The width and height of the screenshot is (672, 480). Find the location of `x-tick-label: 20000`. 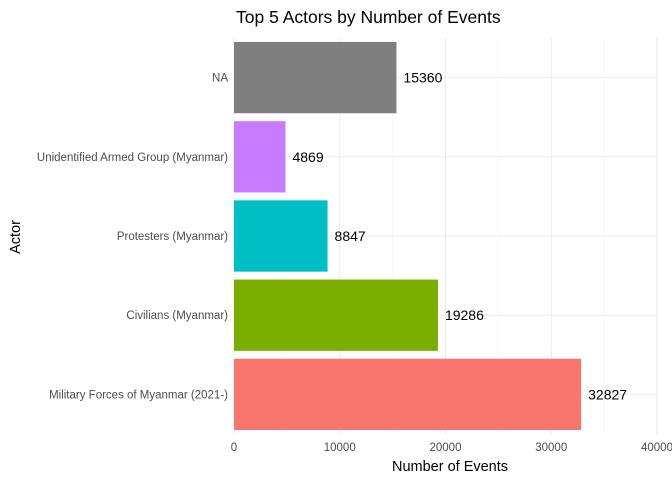

x-tick-label: 20000 is located at coordinates (446, 448).